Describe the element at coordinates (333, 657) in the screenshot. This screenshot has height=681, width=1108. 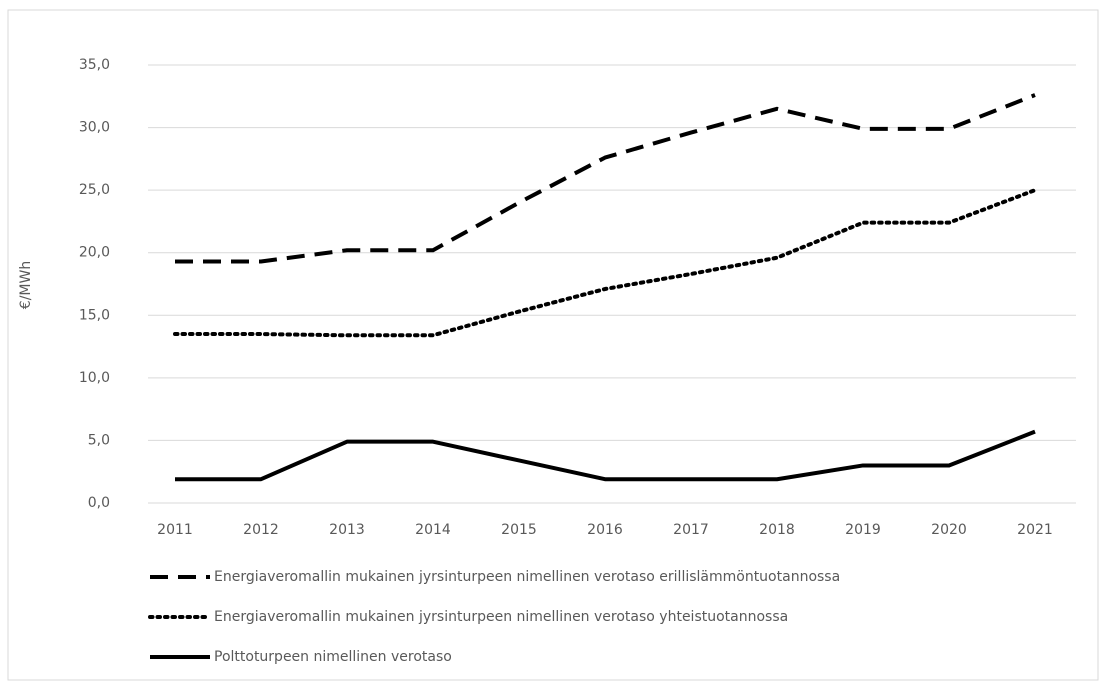
I see `legend-label: Polttoturpeen nimellinen verotaso` at that location.